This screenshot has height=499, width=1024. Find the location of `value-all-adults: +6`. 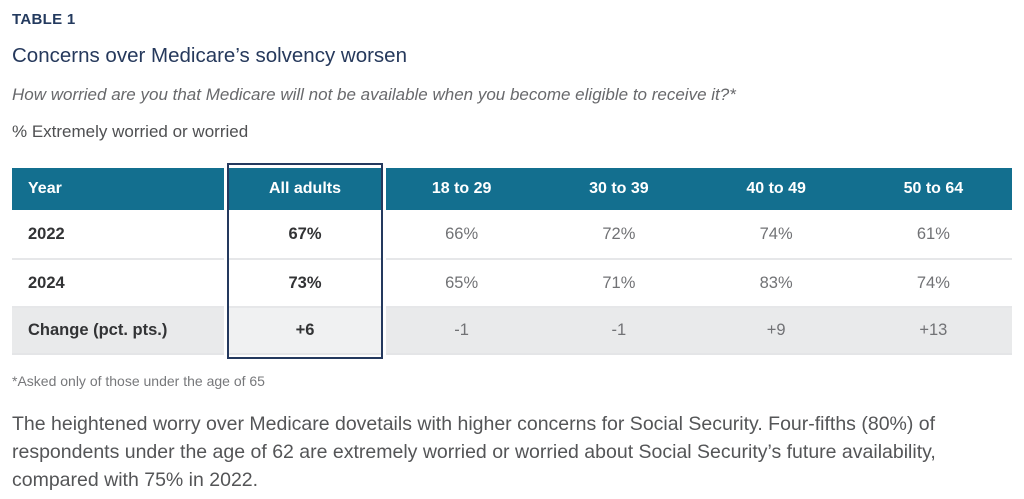

value-all-adults: +6 is located at coordinates (305, 330).